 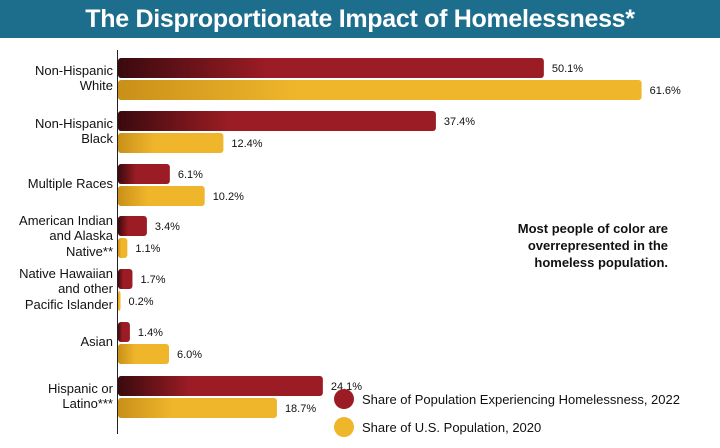 I want to click on value-label-homeless-5: 1.4%, so click(x=150, y=333).